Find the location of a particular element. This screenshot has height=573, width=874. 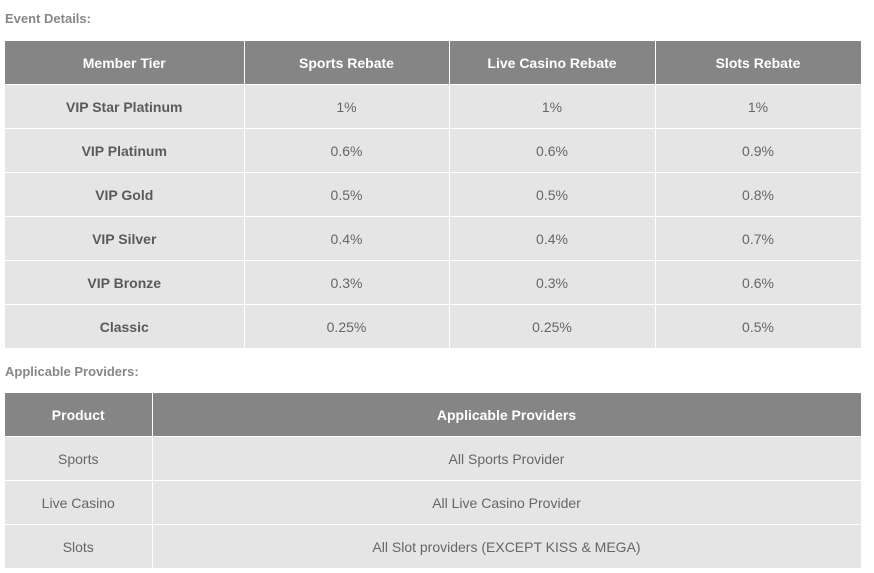

table-cell: Sports is located at coordinates (79, 458).